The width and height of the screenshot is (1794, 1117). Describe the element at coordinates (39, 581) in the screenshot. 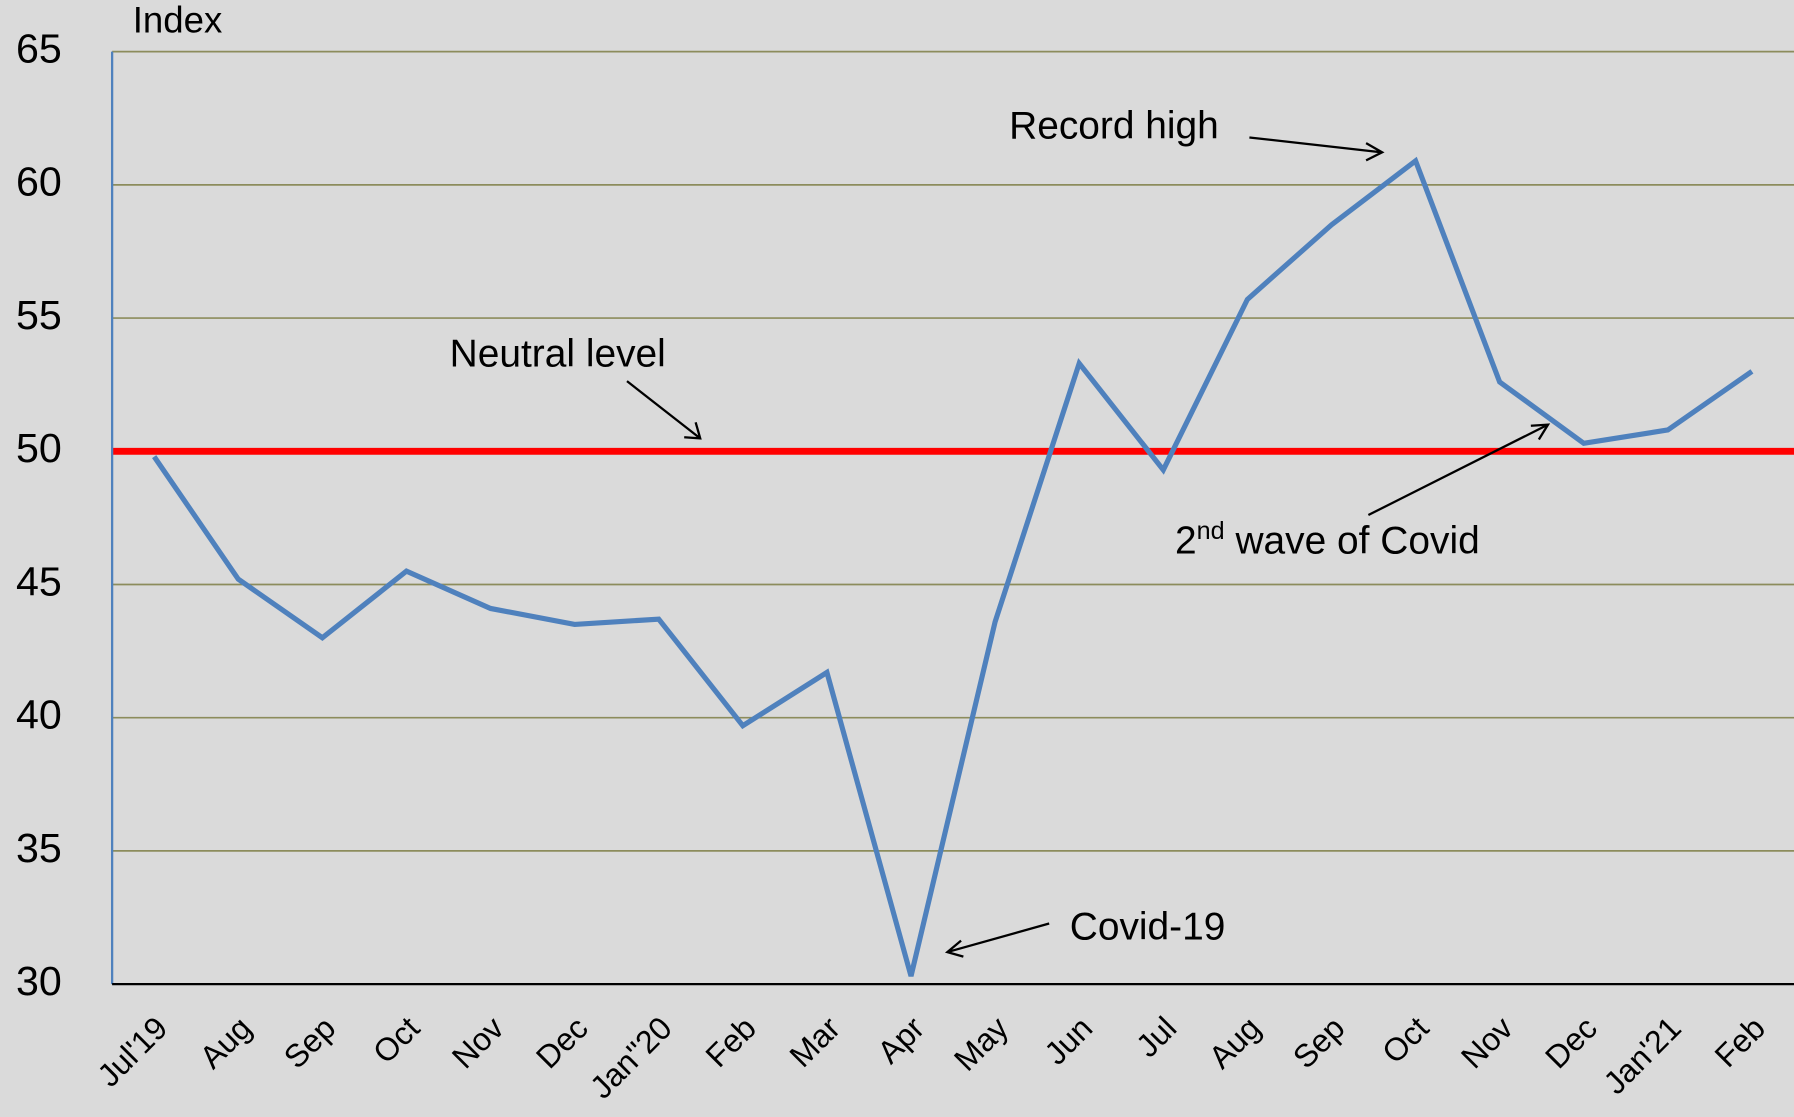

I see `y-tick-label: 45` at that location.